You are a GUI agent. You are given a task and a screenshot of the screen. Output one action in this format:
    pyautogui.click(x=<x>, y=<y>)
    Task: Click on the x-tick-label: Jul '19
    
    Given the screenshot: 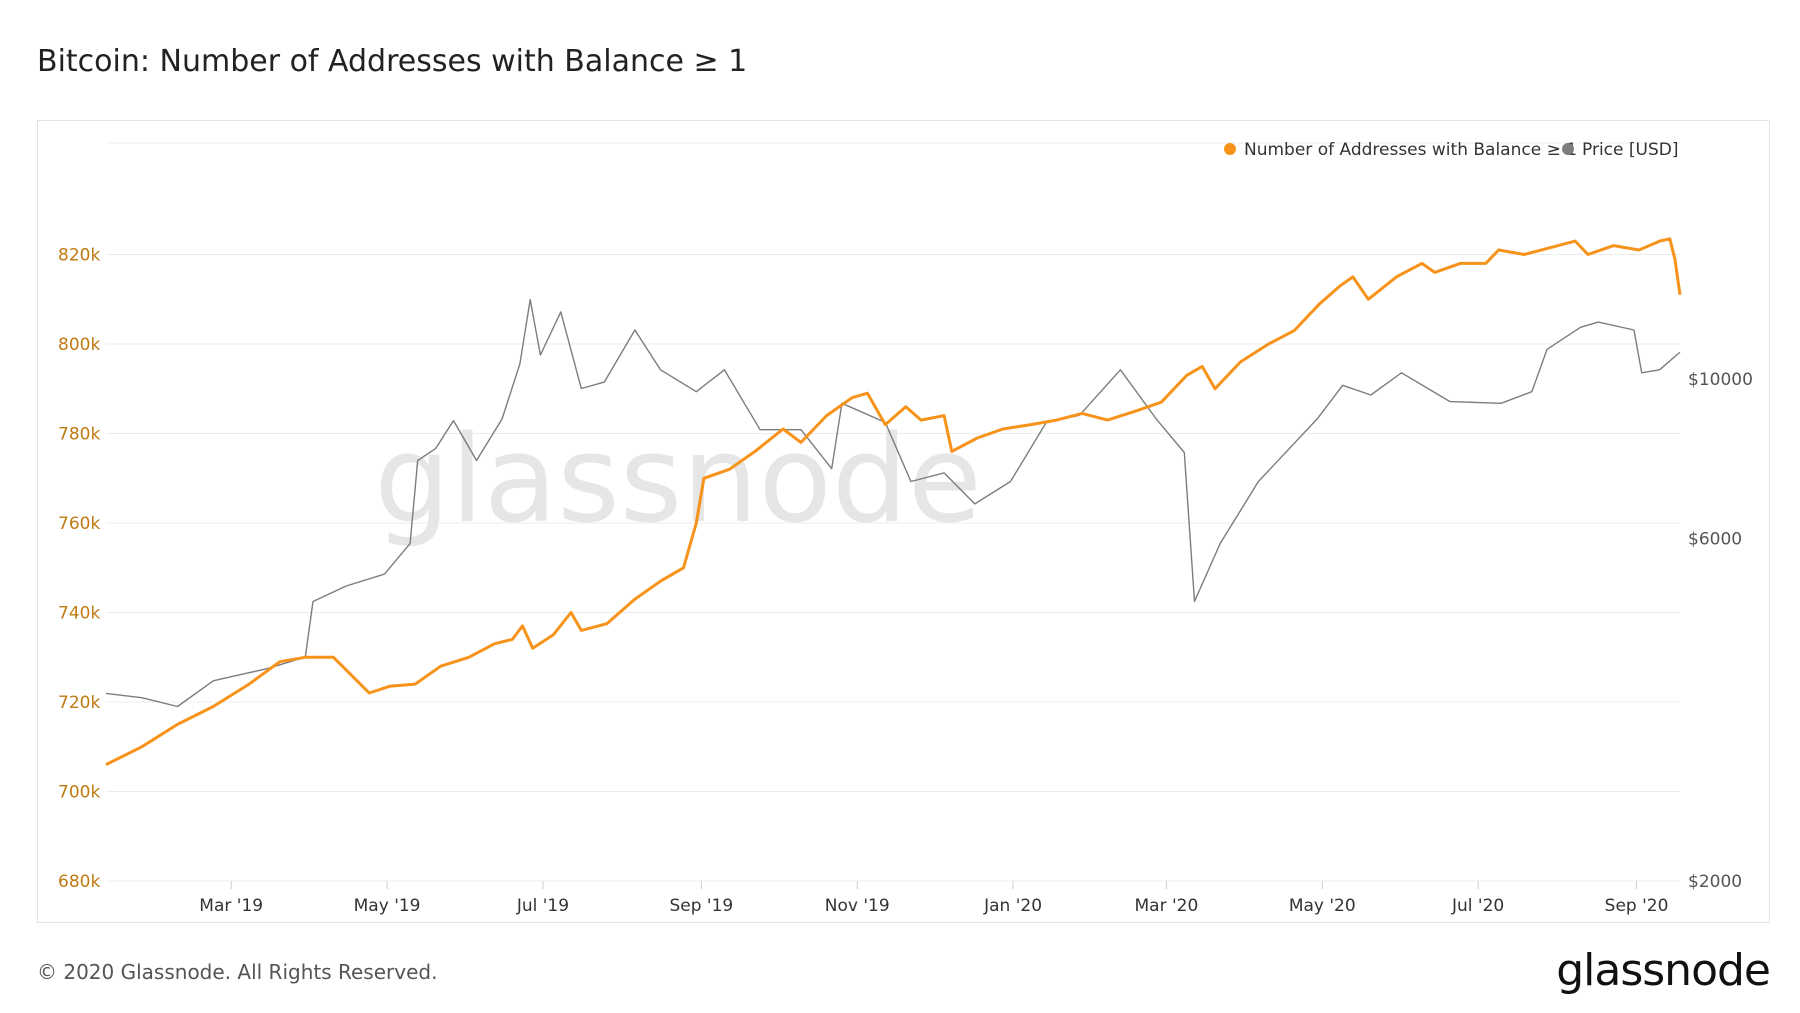 What is the action you would take?
    pyautogui.click(x=542, y=906)
    